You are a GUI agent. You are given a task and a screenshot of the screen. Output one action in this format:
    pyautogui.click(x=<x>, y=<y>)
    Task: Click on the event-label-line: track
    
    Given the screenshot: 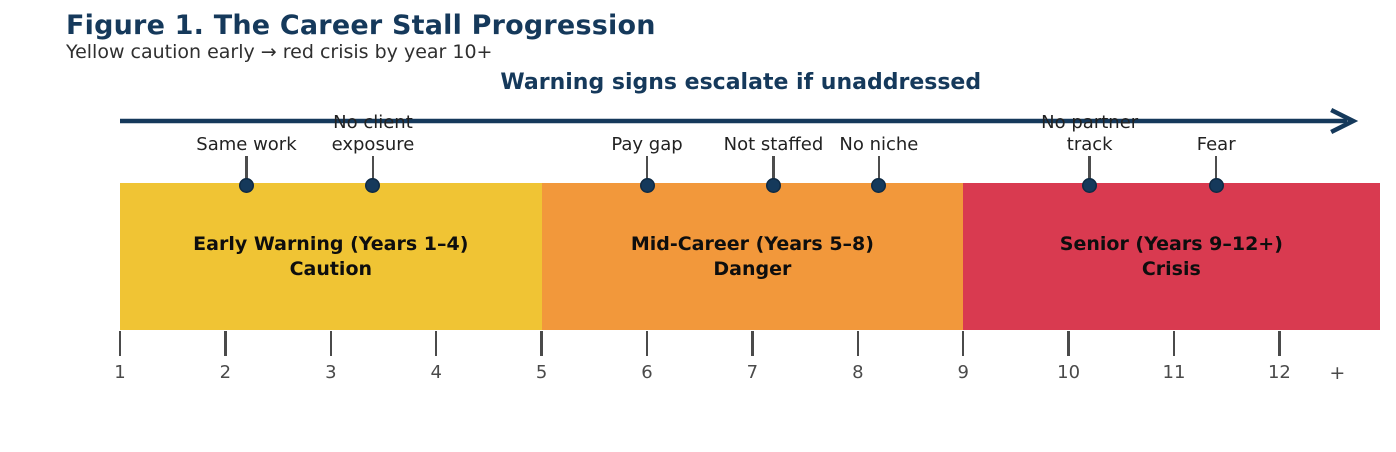 What is the action you would take?
    pyautogui.click(x=1089, y=144)
    